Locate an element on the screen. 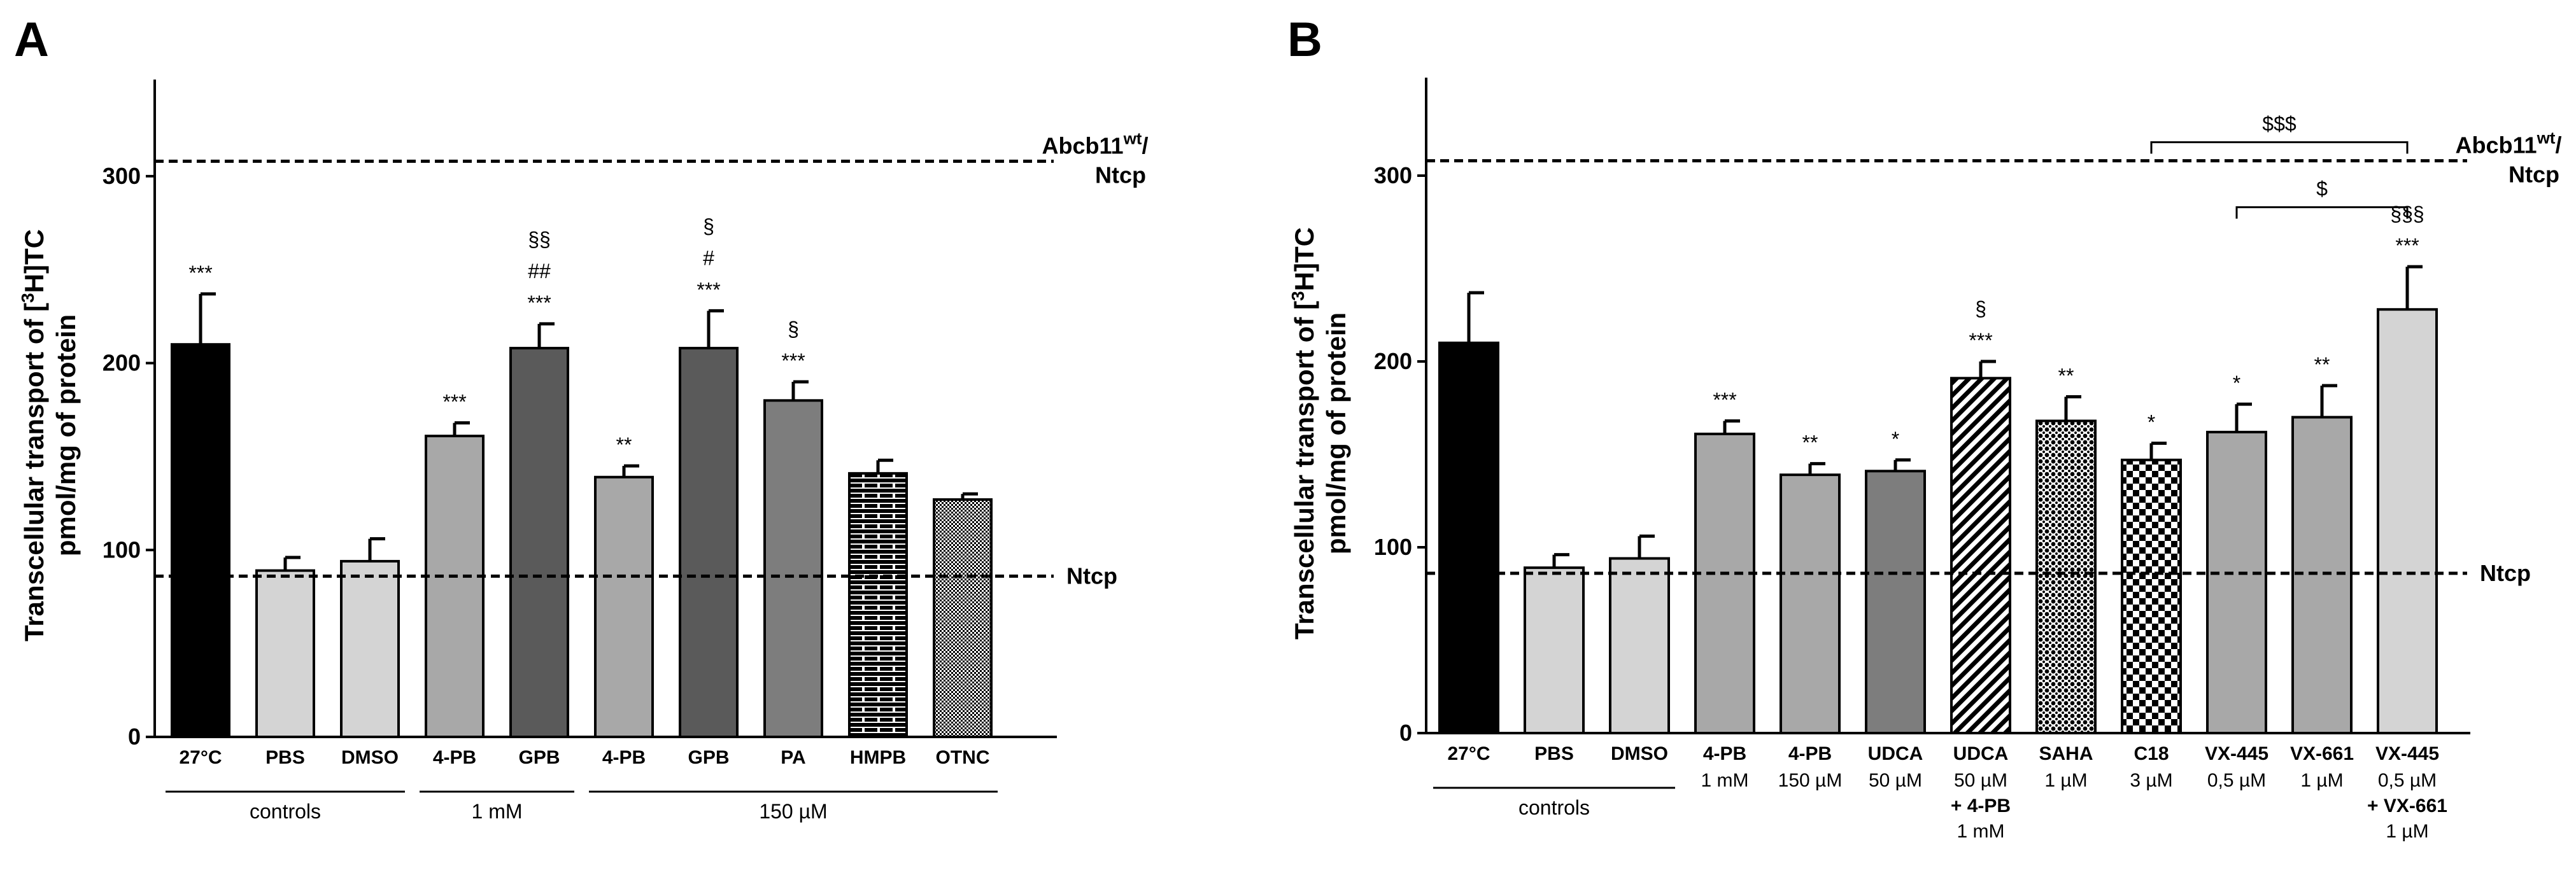 This screenshot has width=2576, height=875. y-axis-label: Transcellular transport of [3H]TC is located at coordinates (34, 435).